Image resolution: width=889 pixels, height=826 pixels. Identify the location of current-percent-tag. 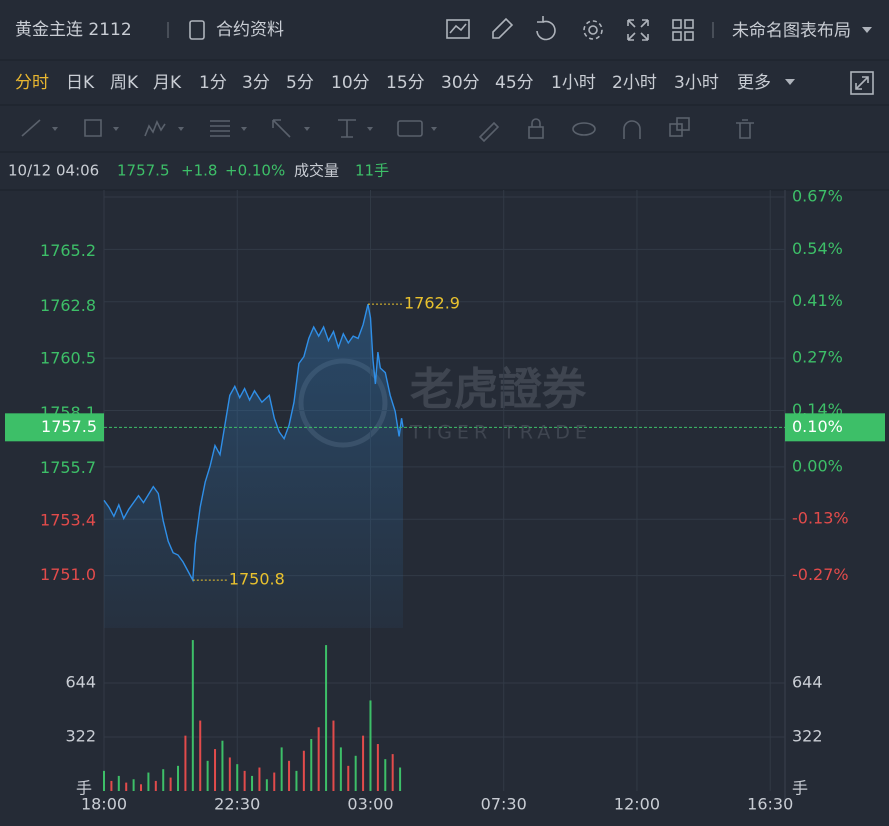
(835, 427).